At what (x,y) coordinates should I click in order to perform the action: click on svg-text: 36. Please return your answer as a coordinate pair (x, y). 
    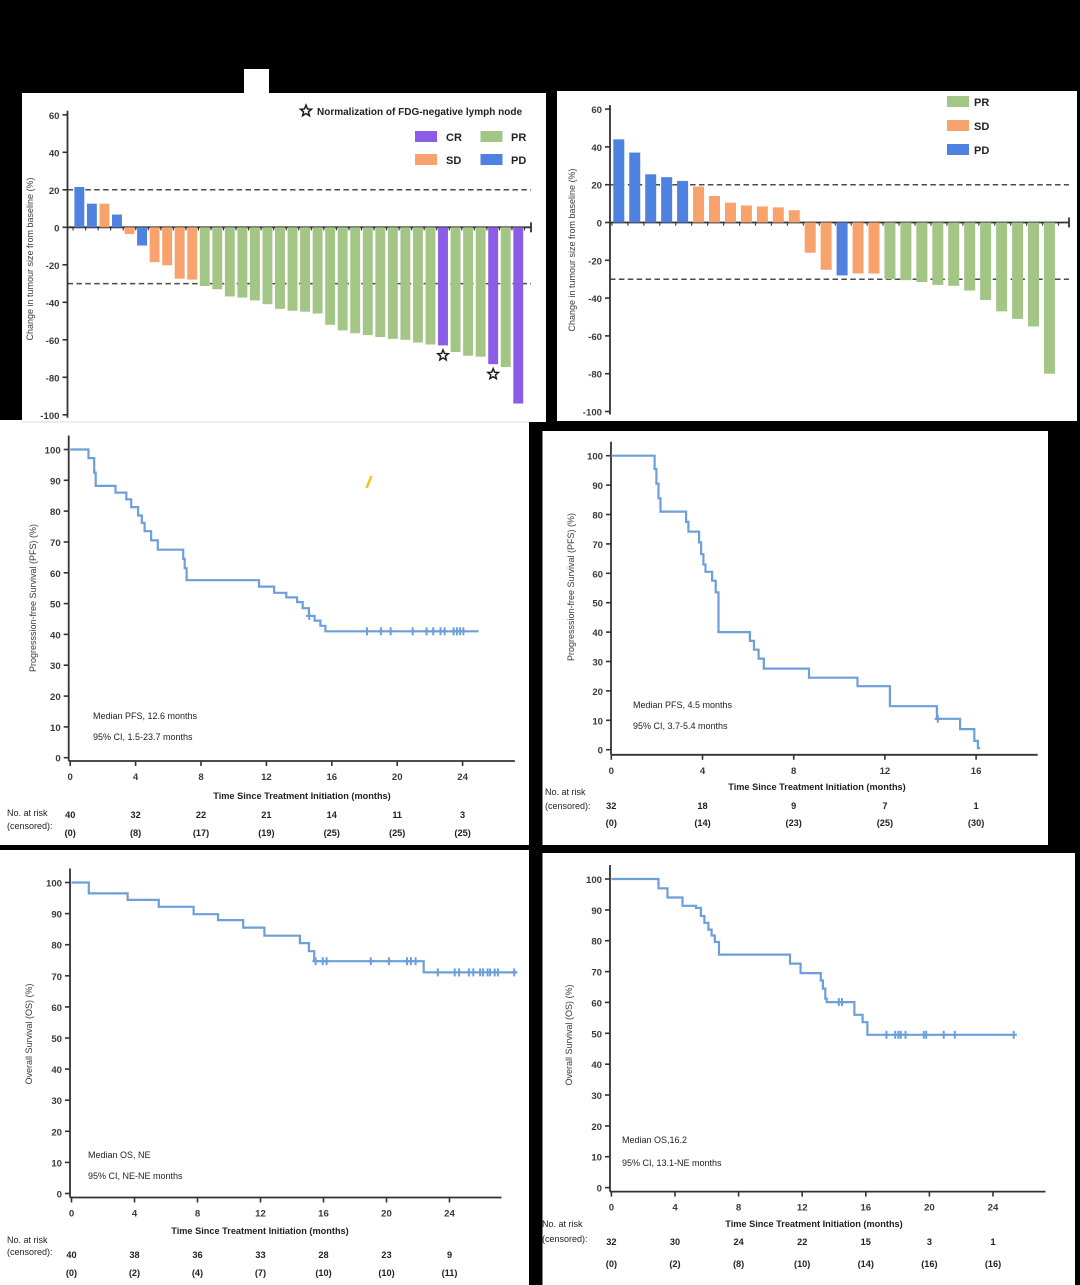
    Looking at the image, I should click on (197, 1255).